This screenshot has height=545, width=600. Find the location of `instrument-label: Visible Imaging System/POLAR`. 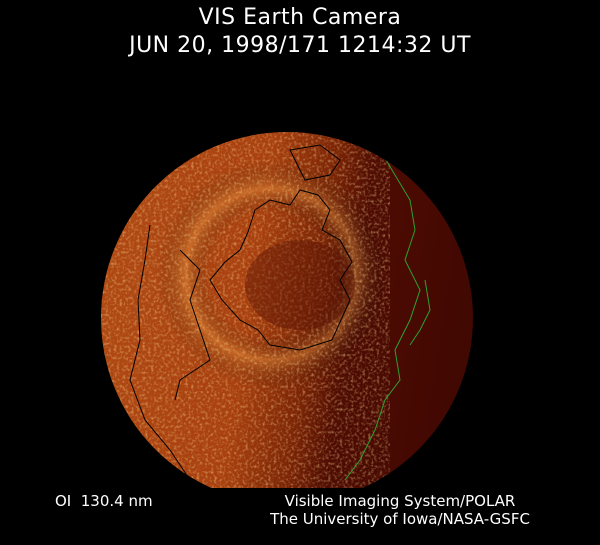

instrument-label: Visible Imaging System/POLAR is located at coordinates (400, 501).